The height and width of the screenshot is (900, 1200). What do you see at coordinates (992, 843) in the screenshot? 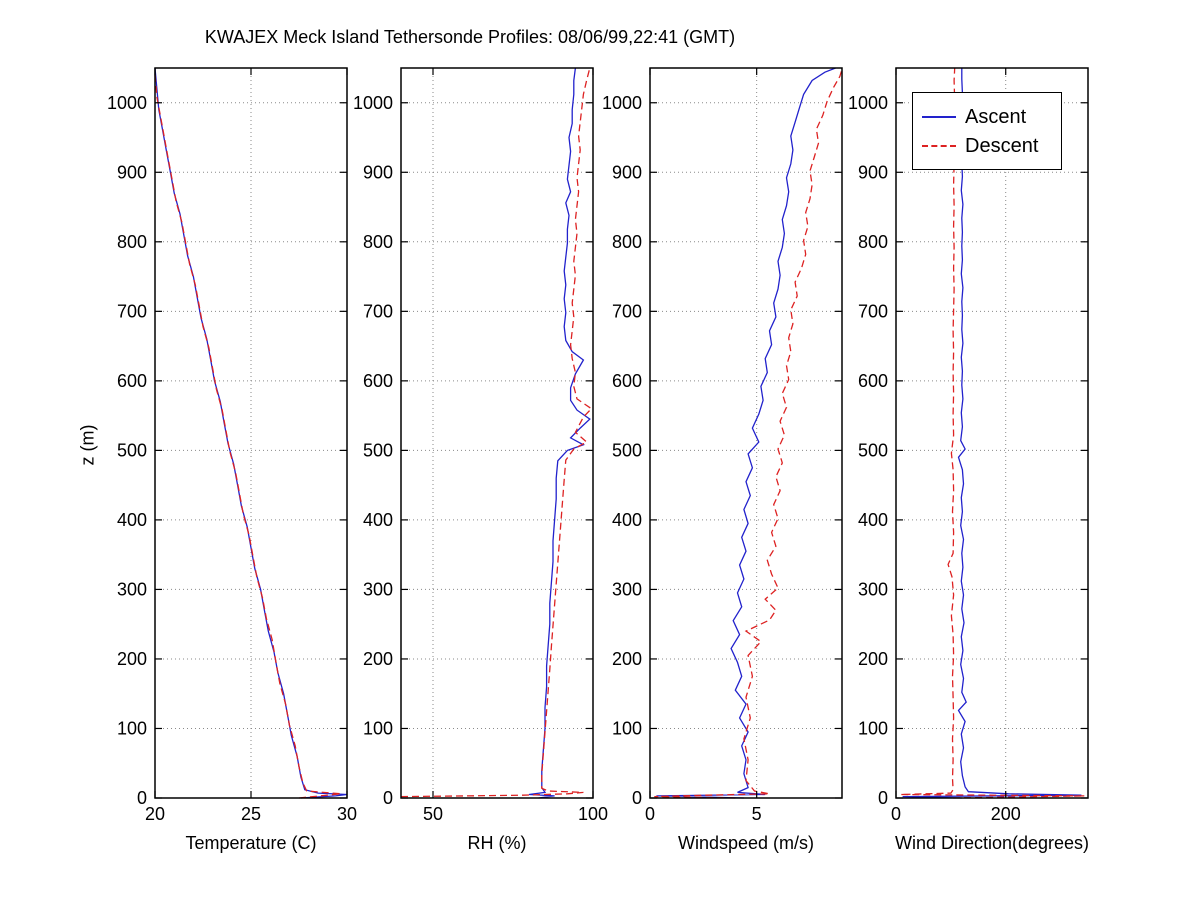
I see `x-axis-label-wind-direction: Wind Direction(degrees)` at bounding box center [992, 843].